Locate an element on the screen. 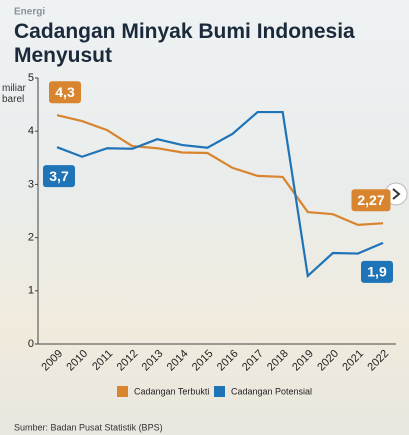 The width and height of the screenshot is (409, 435). x-tick-label: 2015 is located at coordinates (203, 361).